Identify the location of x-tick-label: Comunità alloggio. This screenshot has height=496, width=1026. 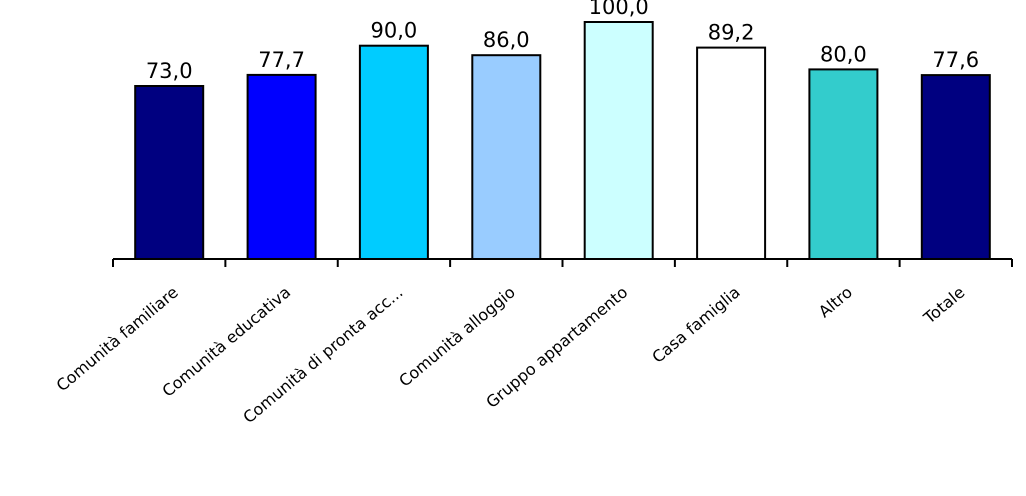
(457, 337).